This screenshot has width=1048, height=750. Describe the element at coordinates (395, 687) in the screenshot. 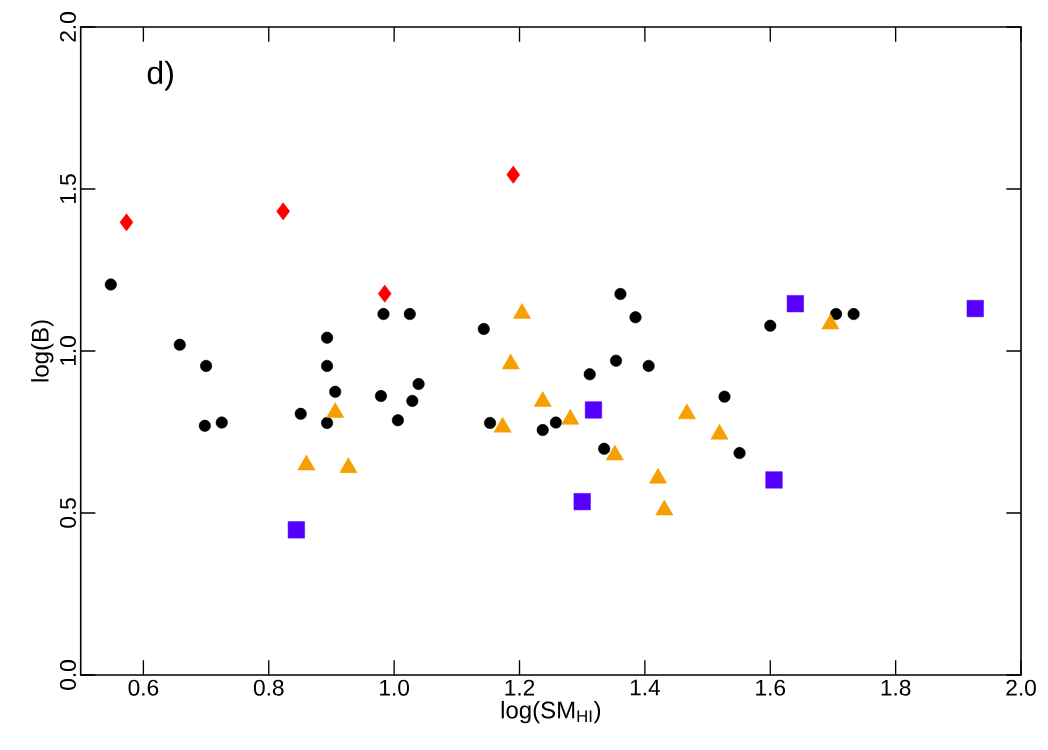

I see `x-tick-label: 1.0` at that location.